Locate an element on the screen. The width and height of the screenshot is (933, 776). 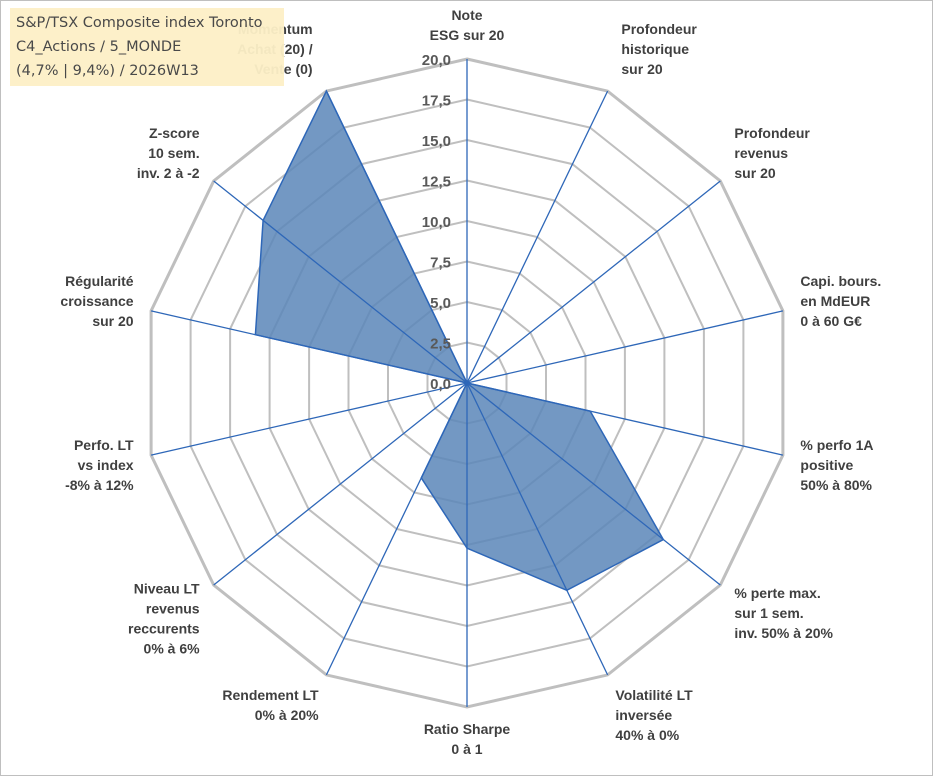
axis-label-perte-max: % perte max. sur 1 sem. inv. 50% à 20% is located at coordinates (783, 613).